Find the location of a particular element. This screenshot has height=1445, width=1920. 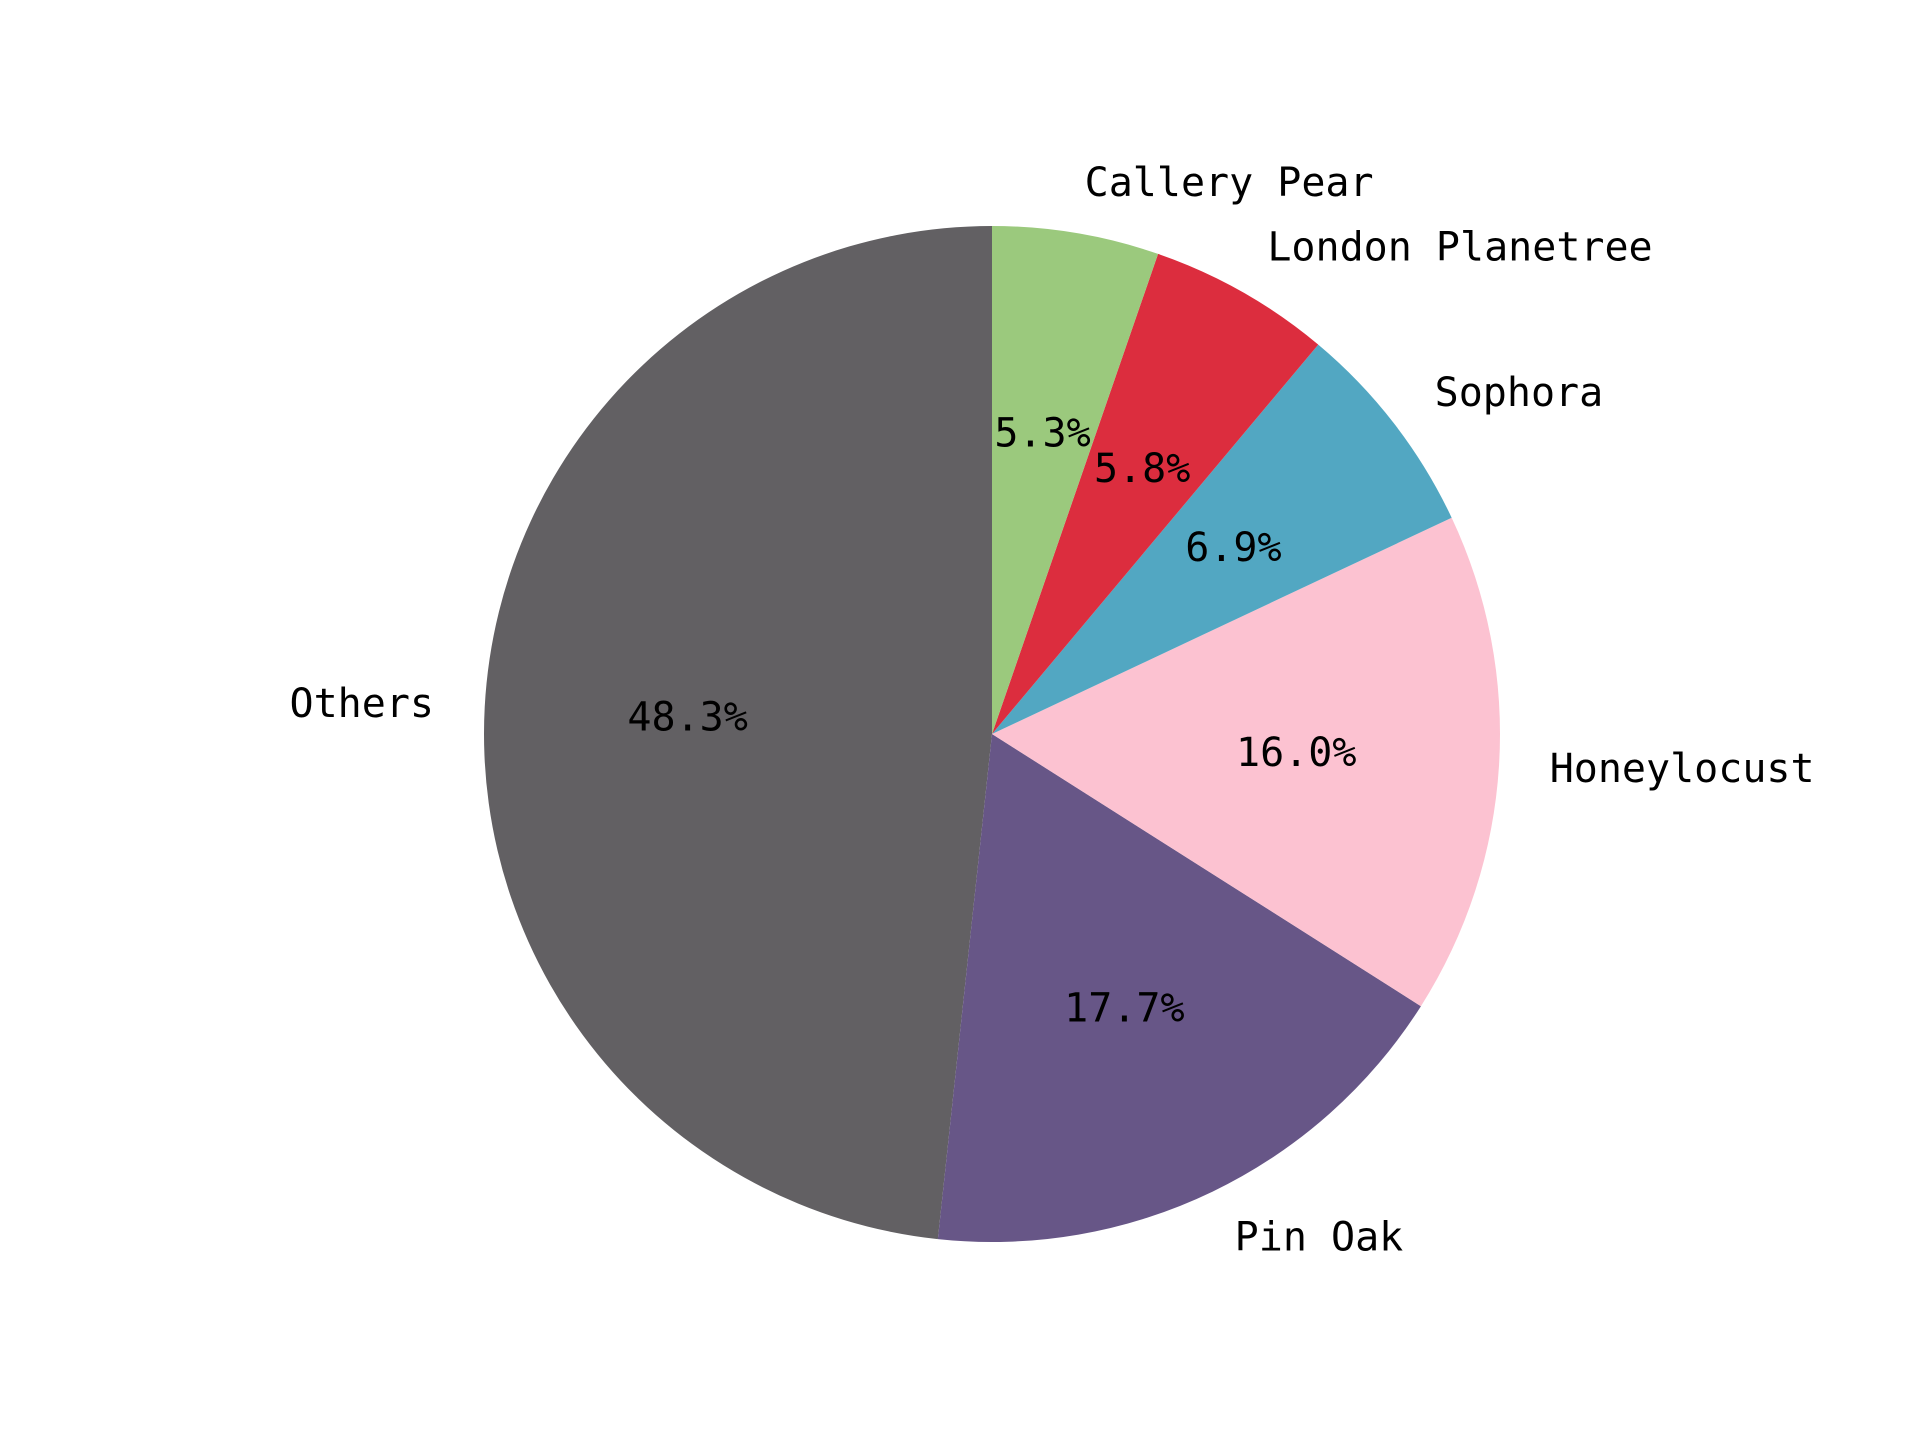

pie-slice-london-planetree is located at coordinates (1155, 493).